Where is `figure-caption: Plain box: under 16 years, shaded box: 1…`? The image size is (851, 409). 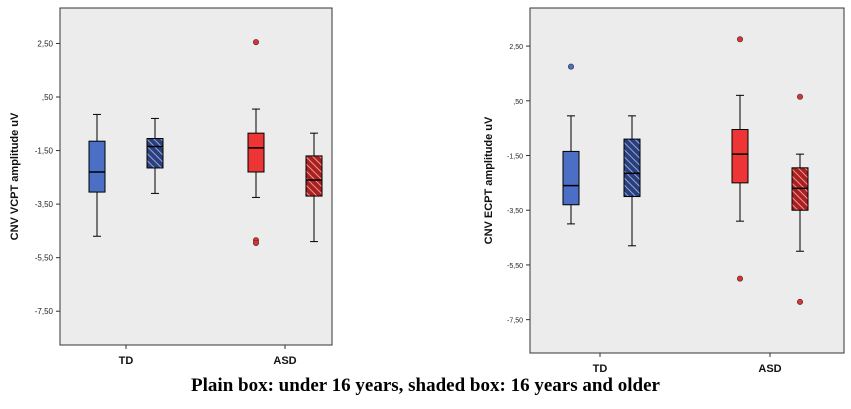 figure-caption: Plain box: under 16 years, shaded box: 1… is located at coordinates (425, 385).